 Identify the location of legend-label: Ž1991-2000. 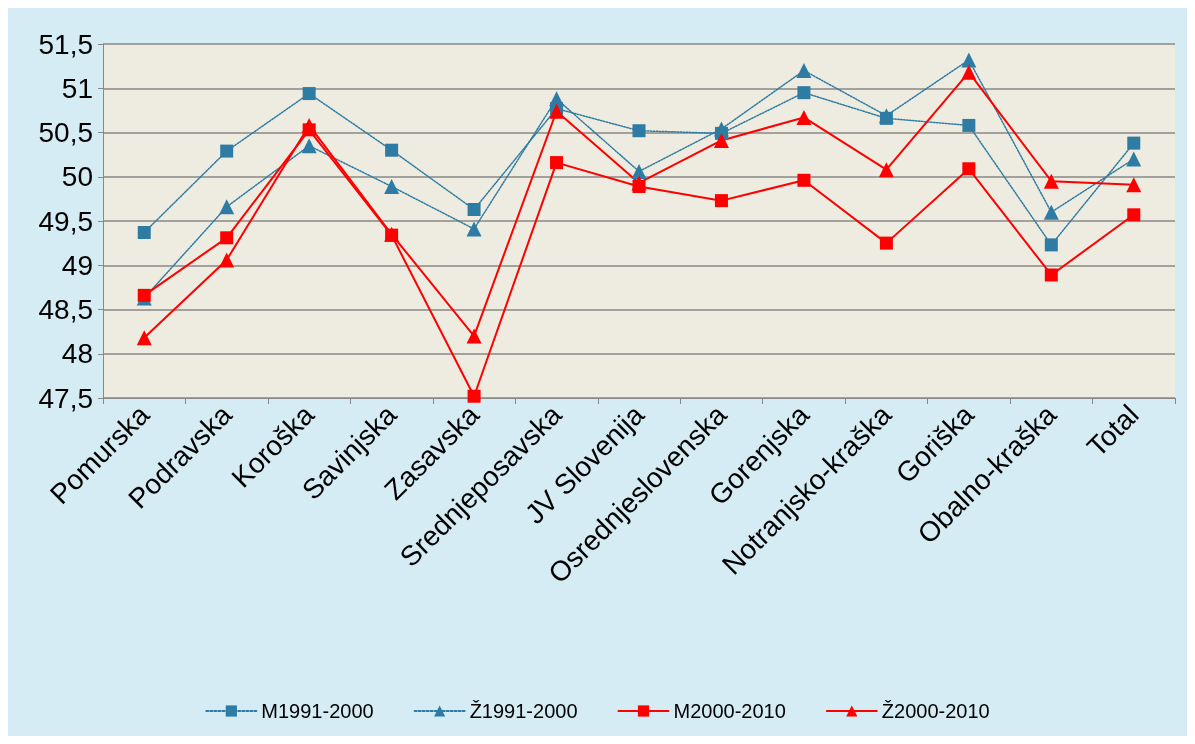
(523, 711).